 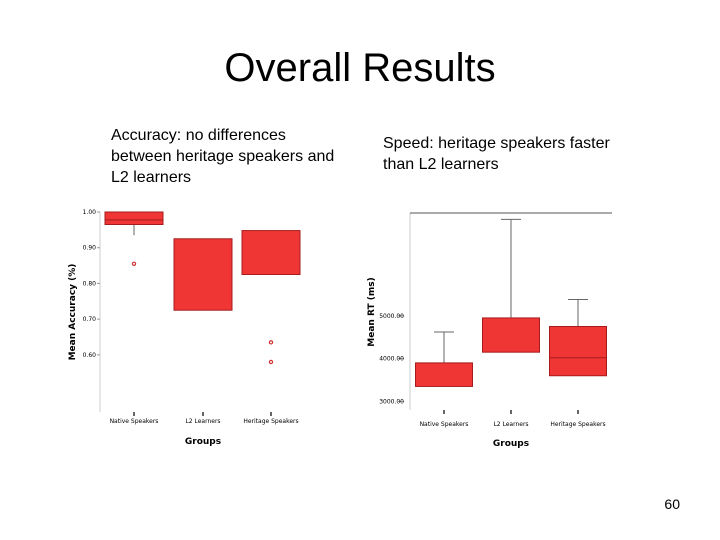 I want to click on acc-y-tick-label: 0.80, so click(x=90, y=283).